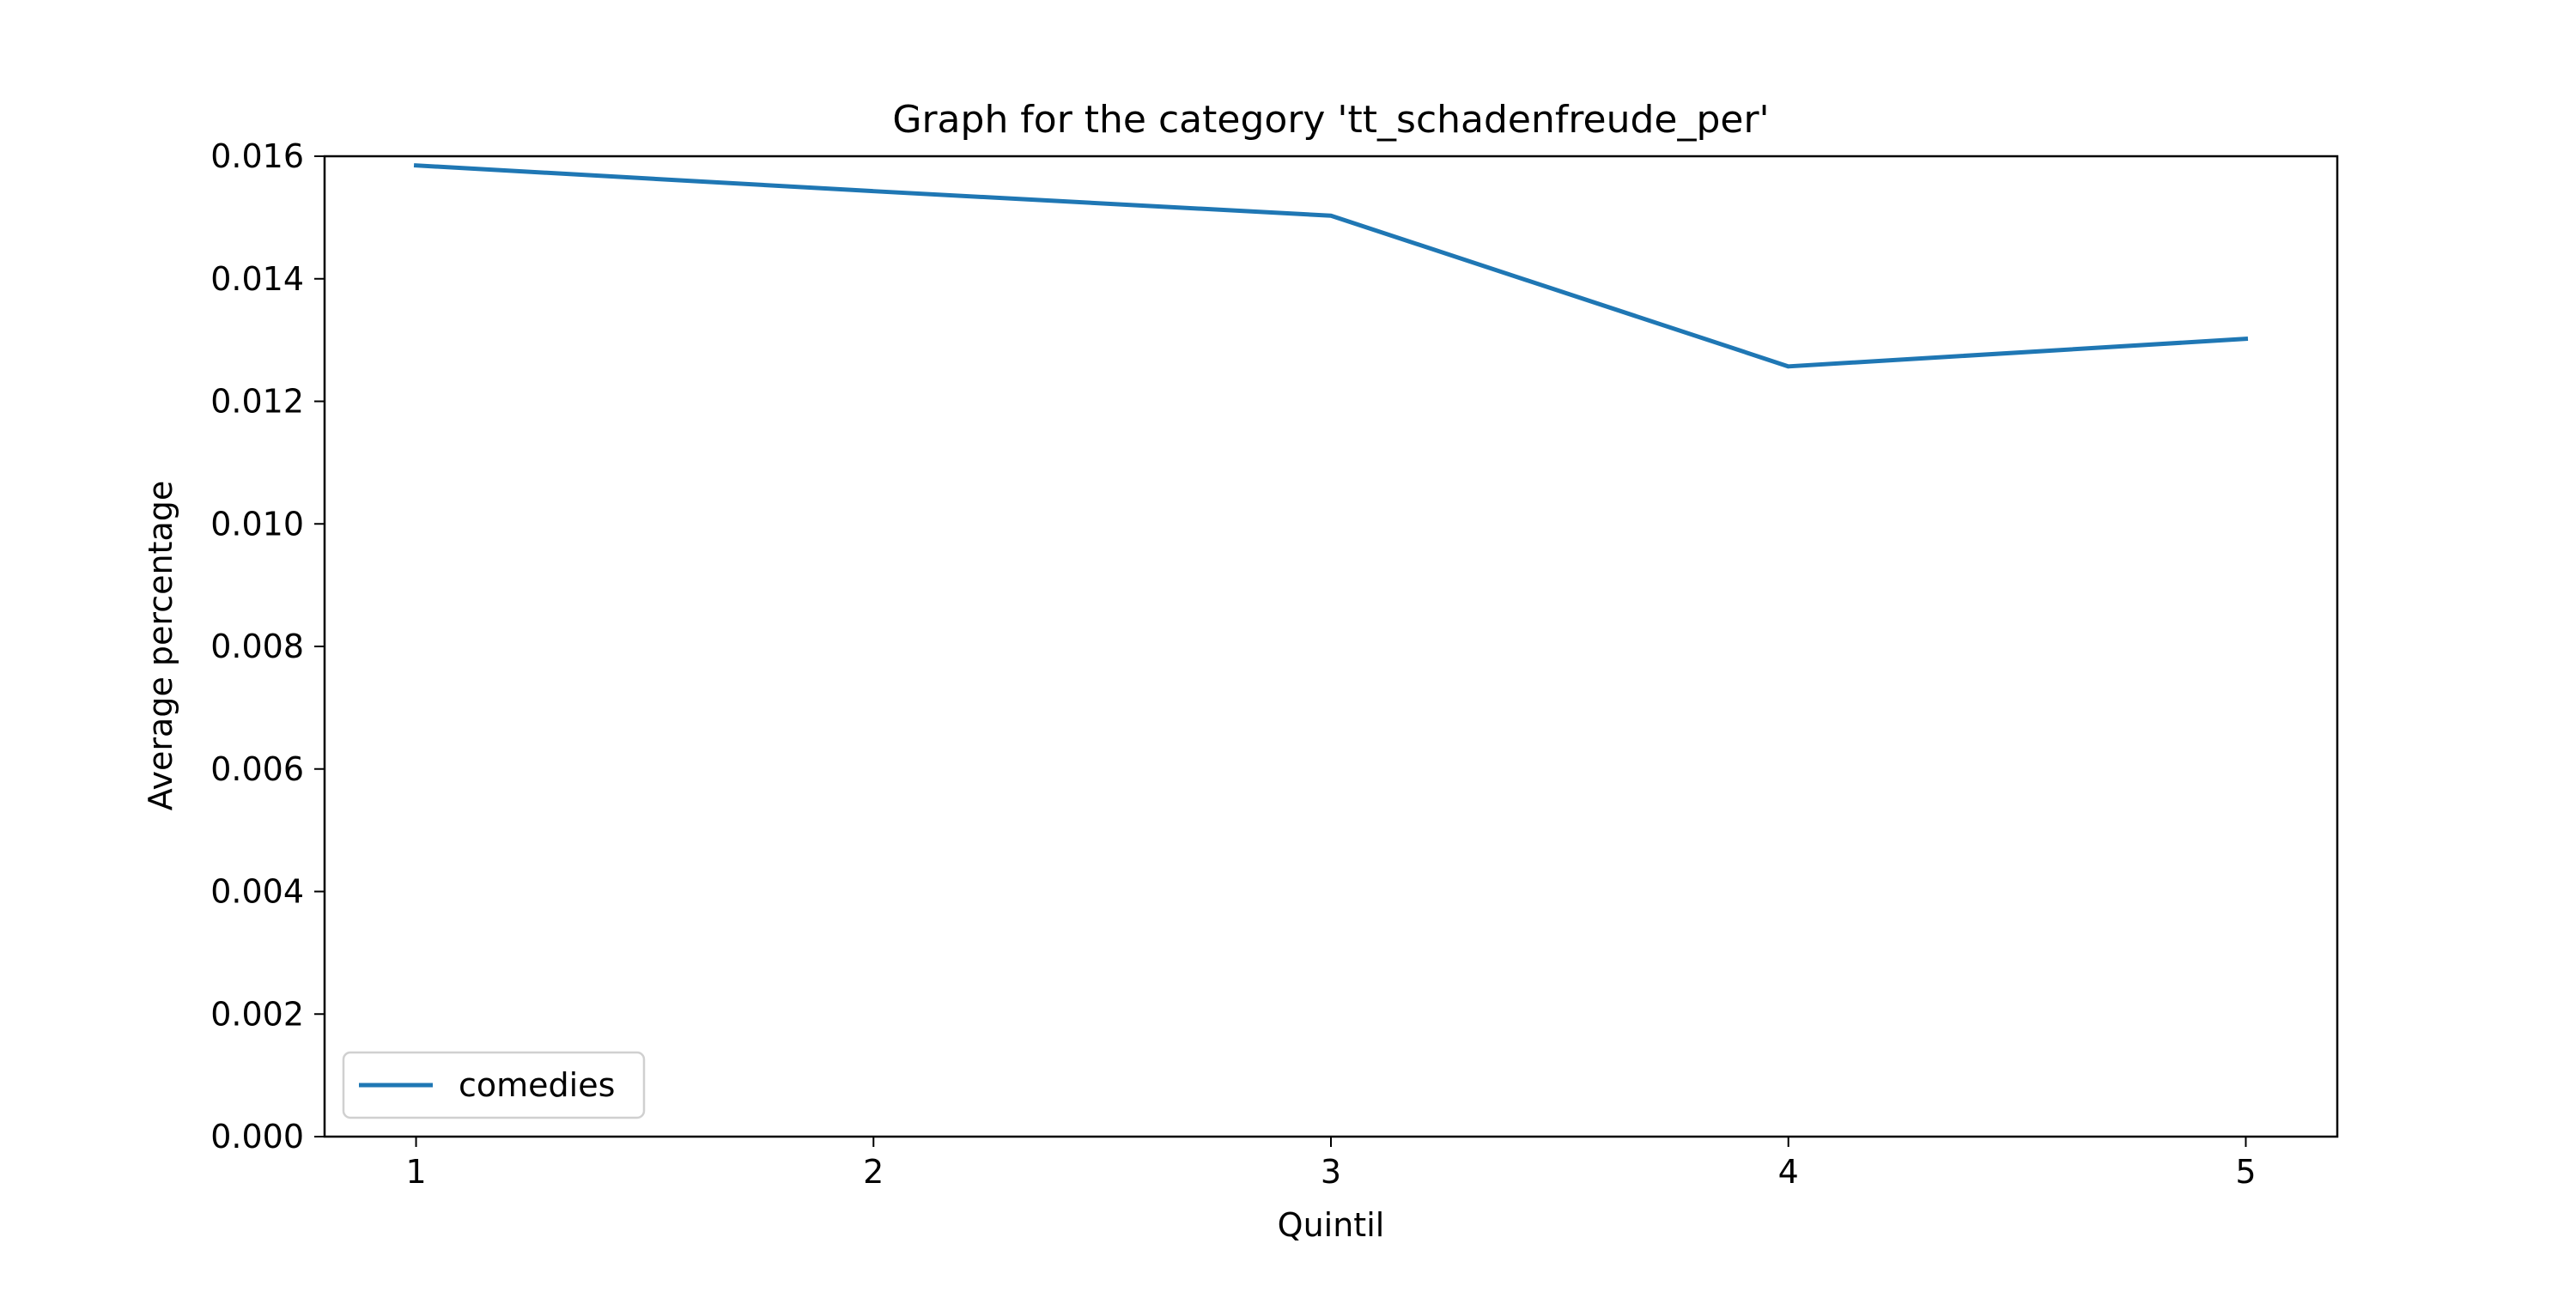  What do you see at coordinates (257, 524) in the screenshot?
I see `y-tick-label: 0.010` at bounding box center [257, 524].